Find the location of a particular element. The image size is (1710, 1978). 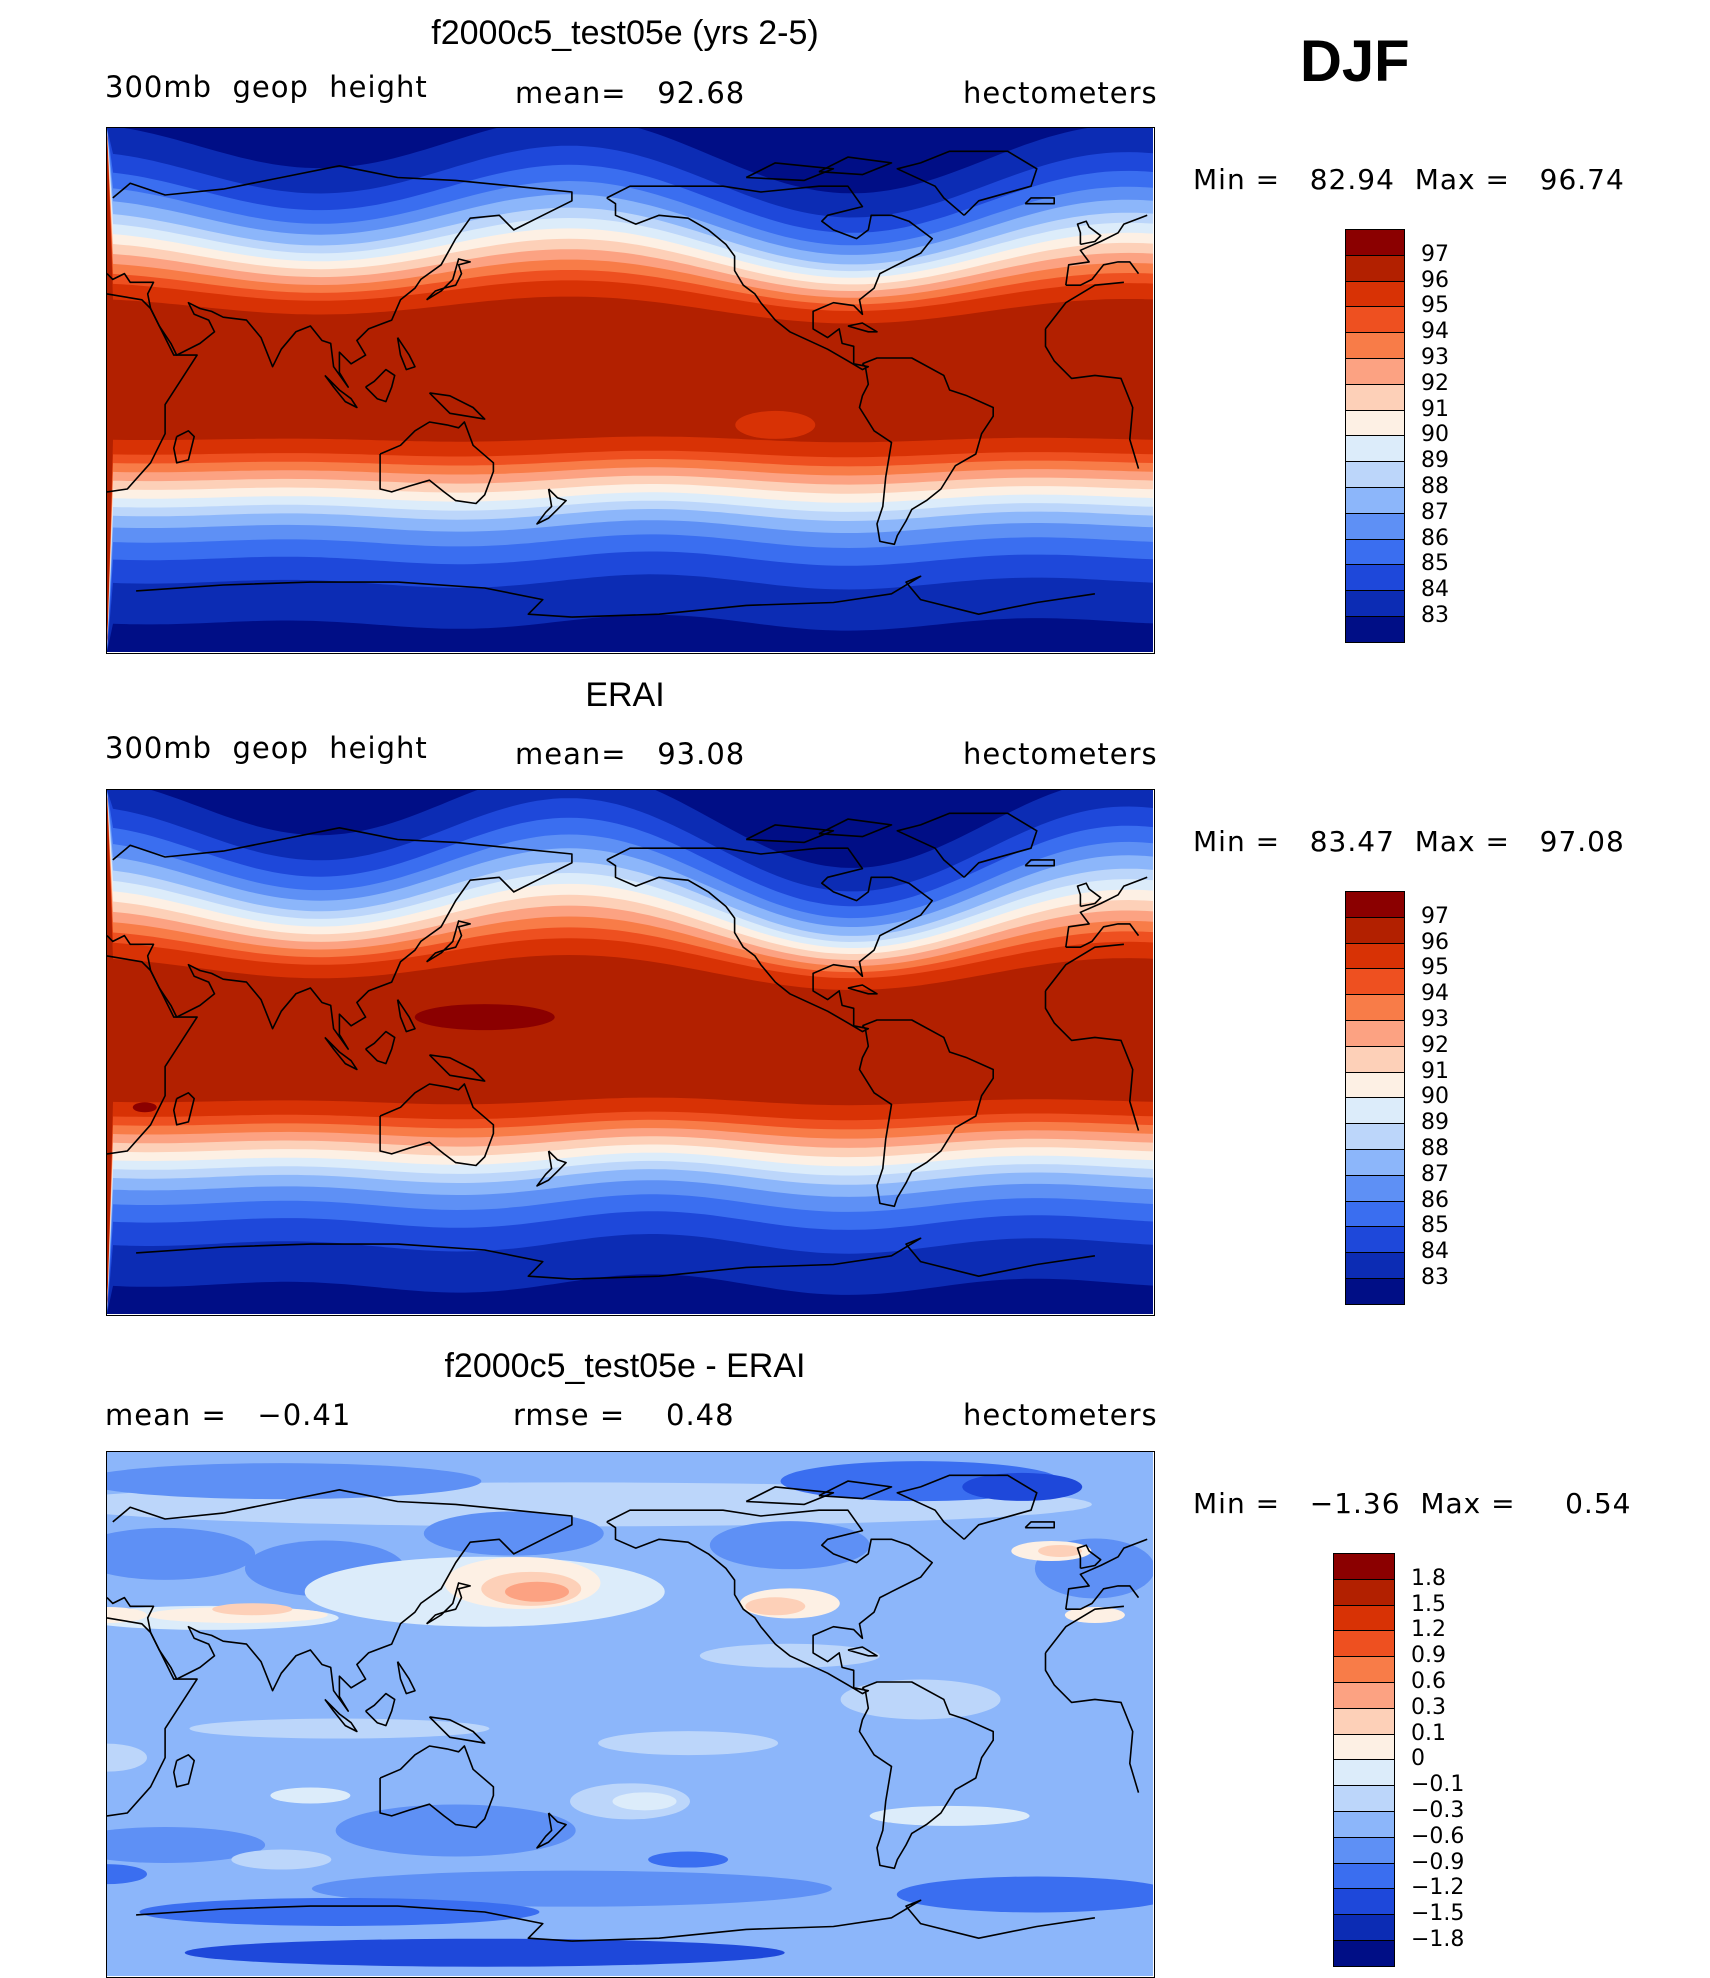

colorbar-tick-label: −1.5 is located at coordinates (1438, 1914).